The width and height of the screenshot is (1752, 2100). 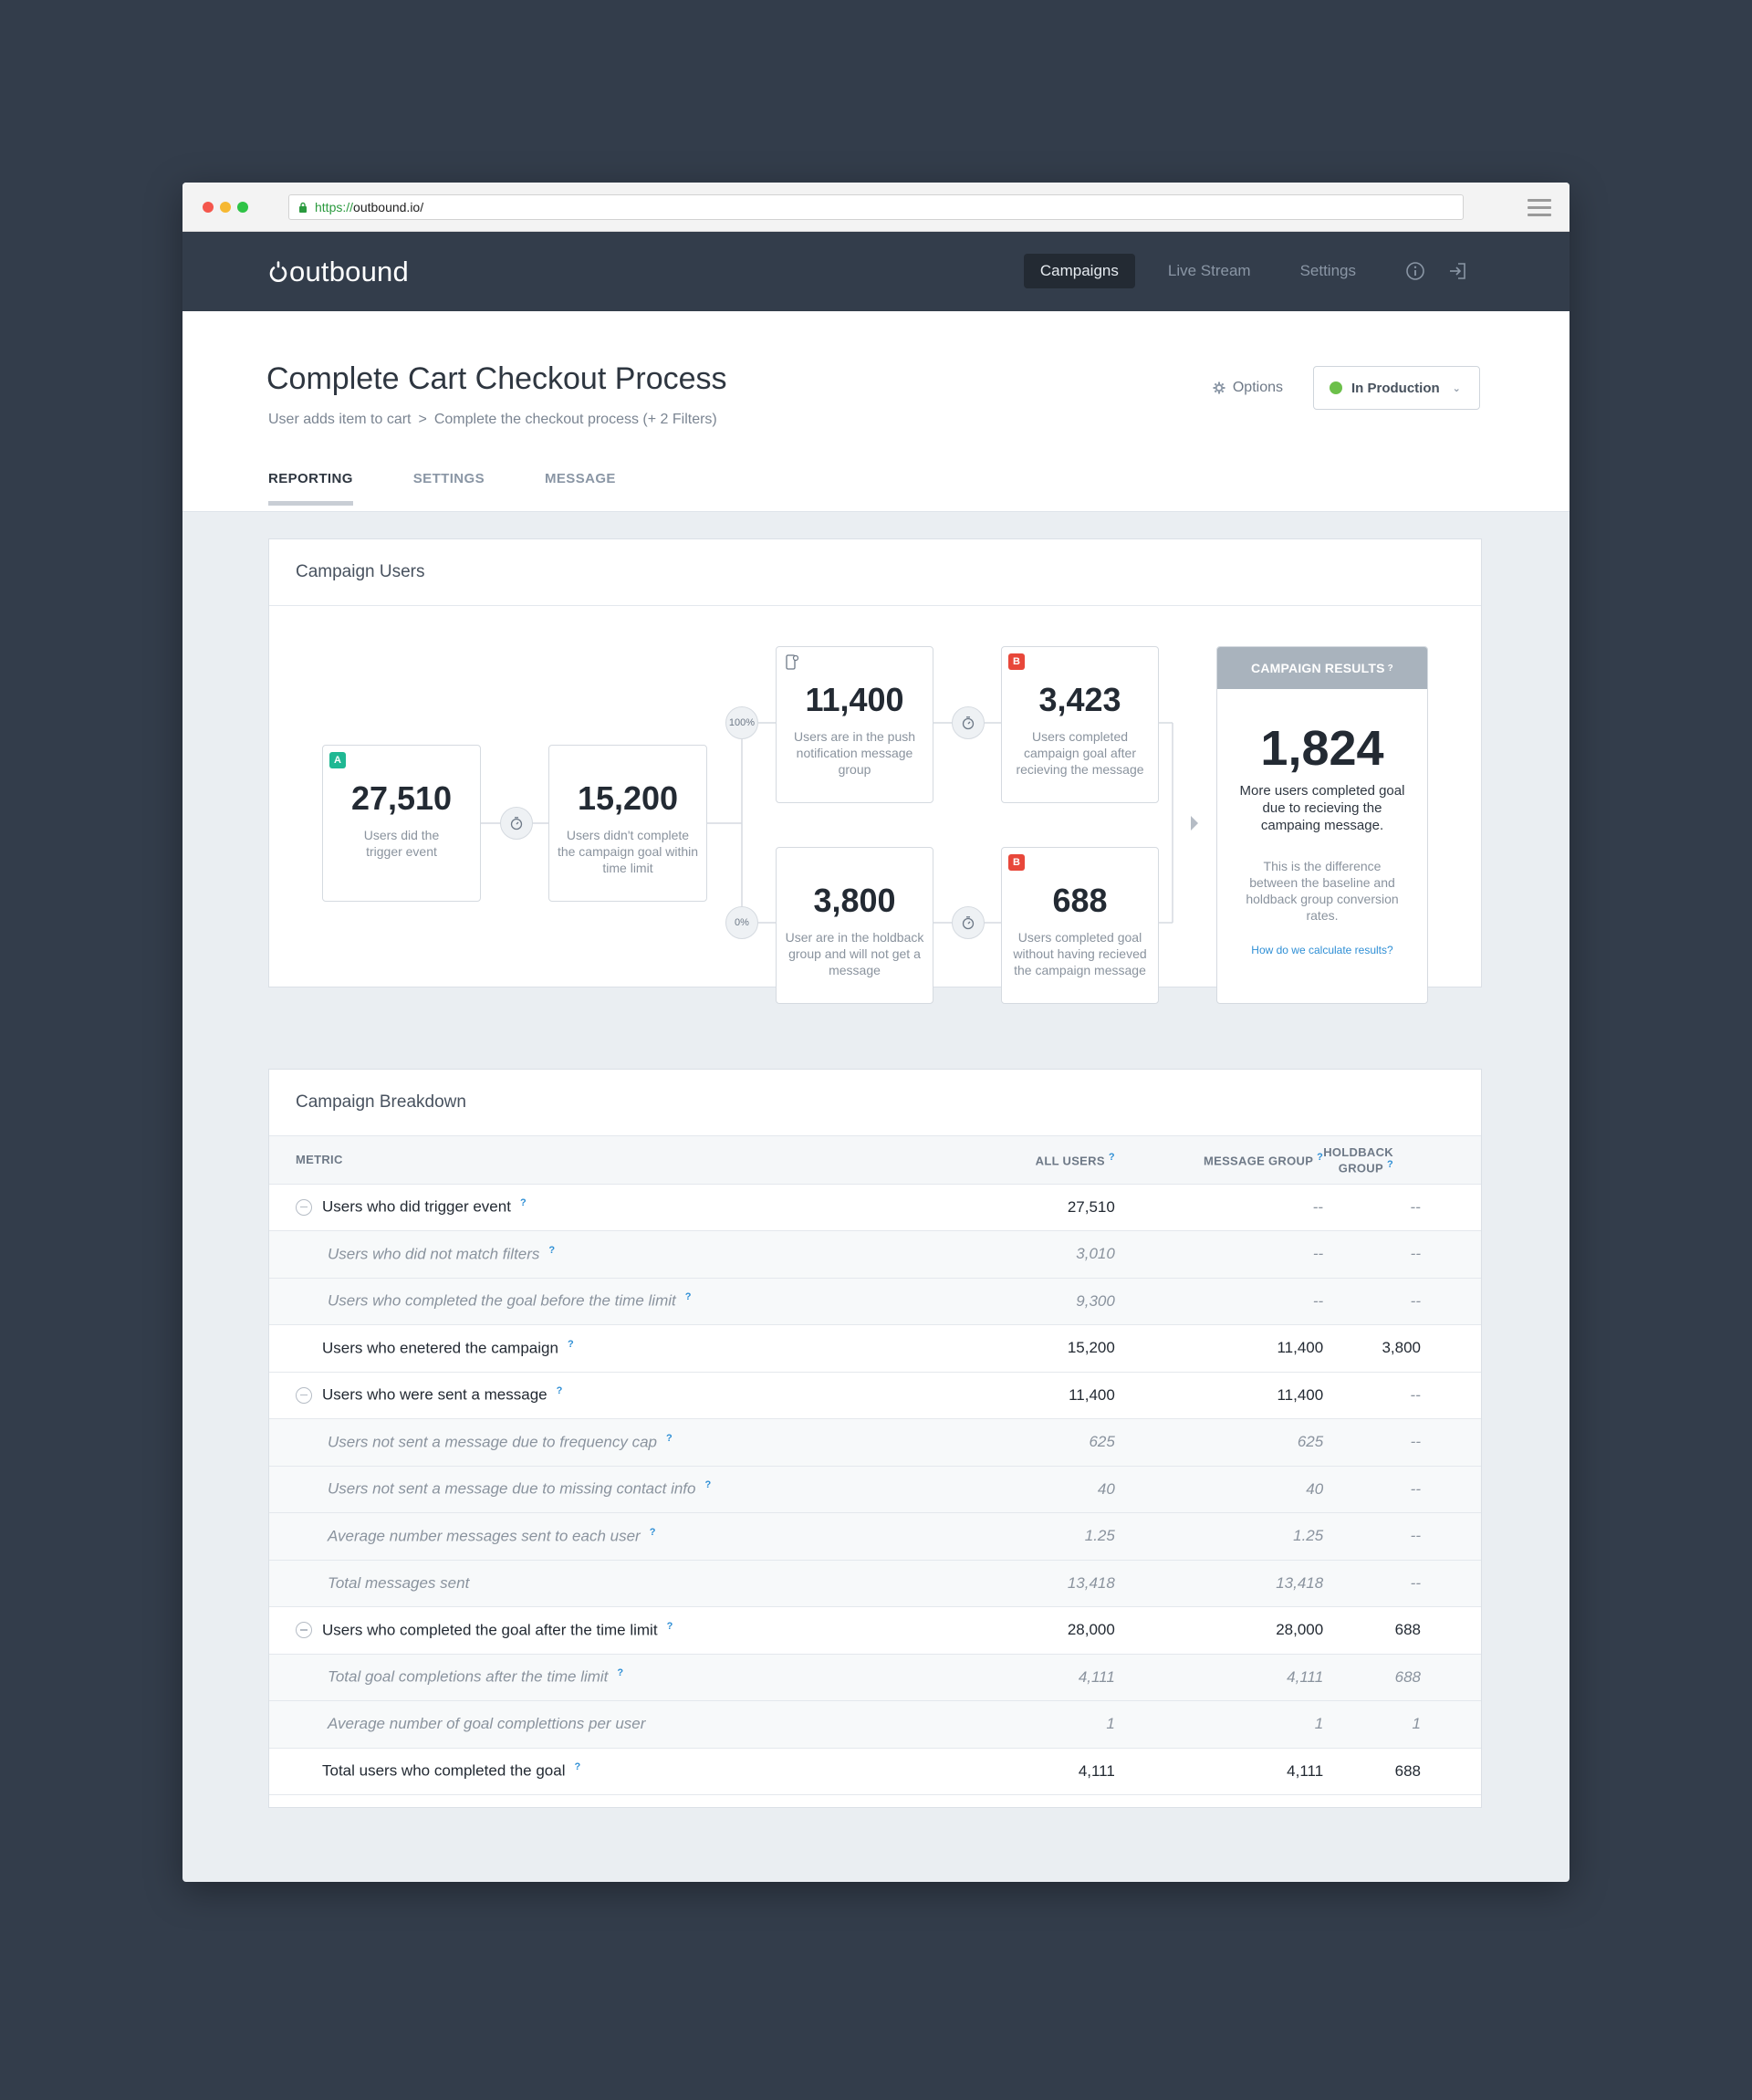 I want to click on browser-menu-icon, so click(x=1539, y=207).